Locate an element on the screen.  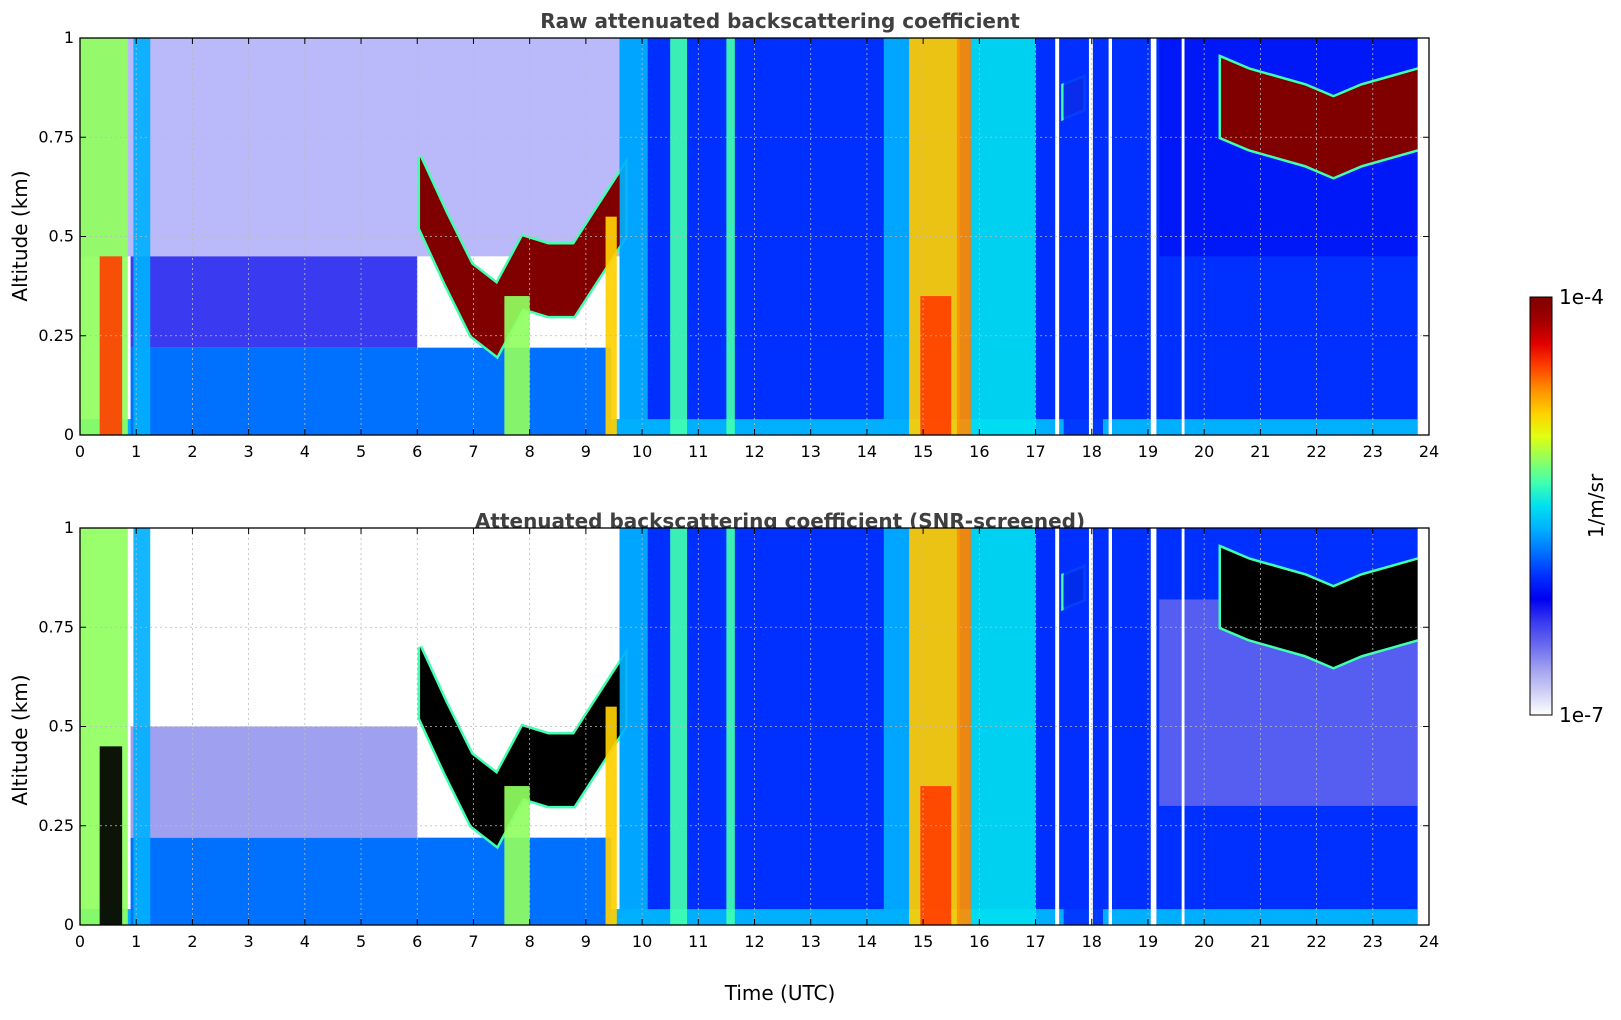
panel-raw-ylabel: Altitude (km) is located at coordinates (20, 235).